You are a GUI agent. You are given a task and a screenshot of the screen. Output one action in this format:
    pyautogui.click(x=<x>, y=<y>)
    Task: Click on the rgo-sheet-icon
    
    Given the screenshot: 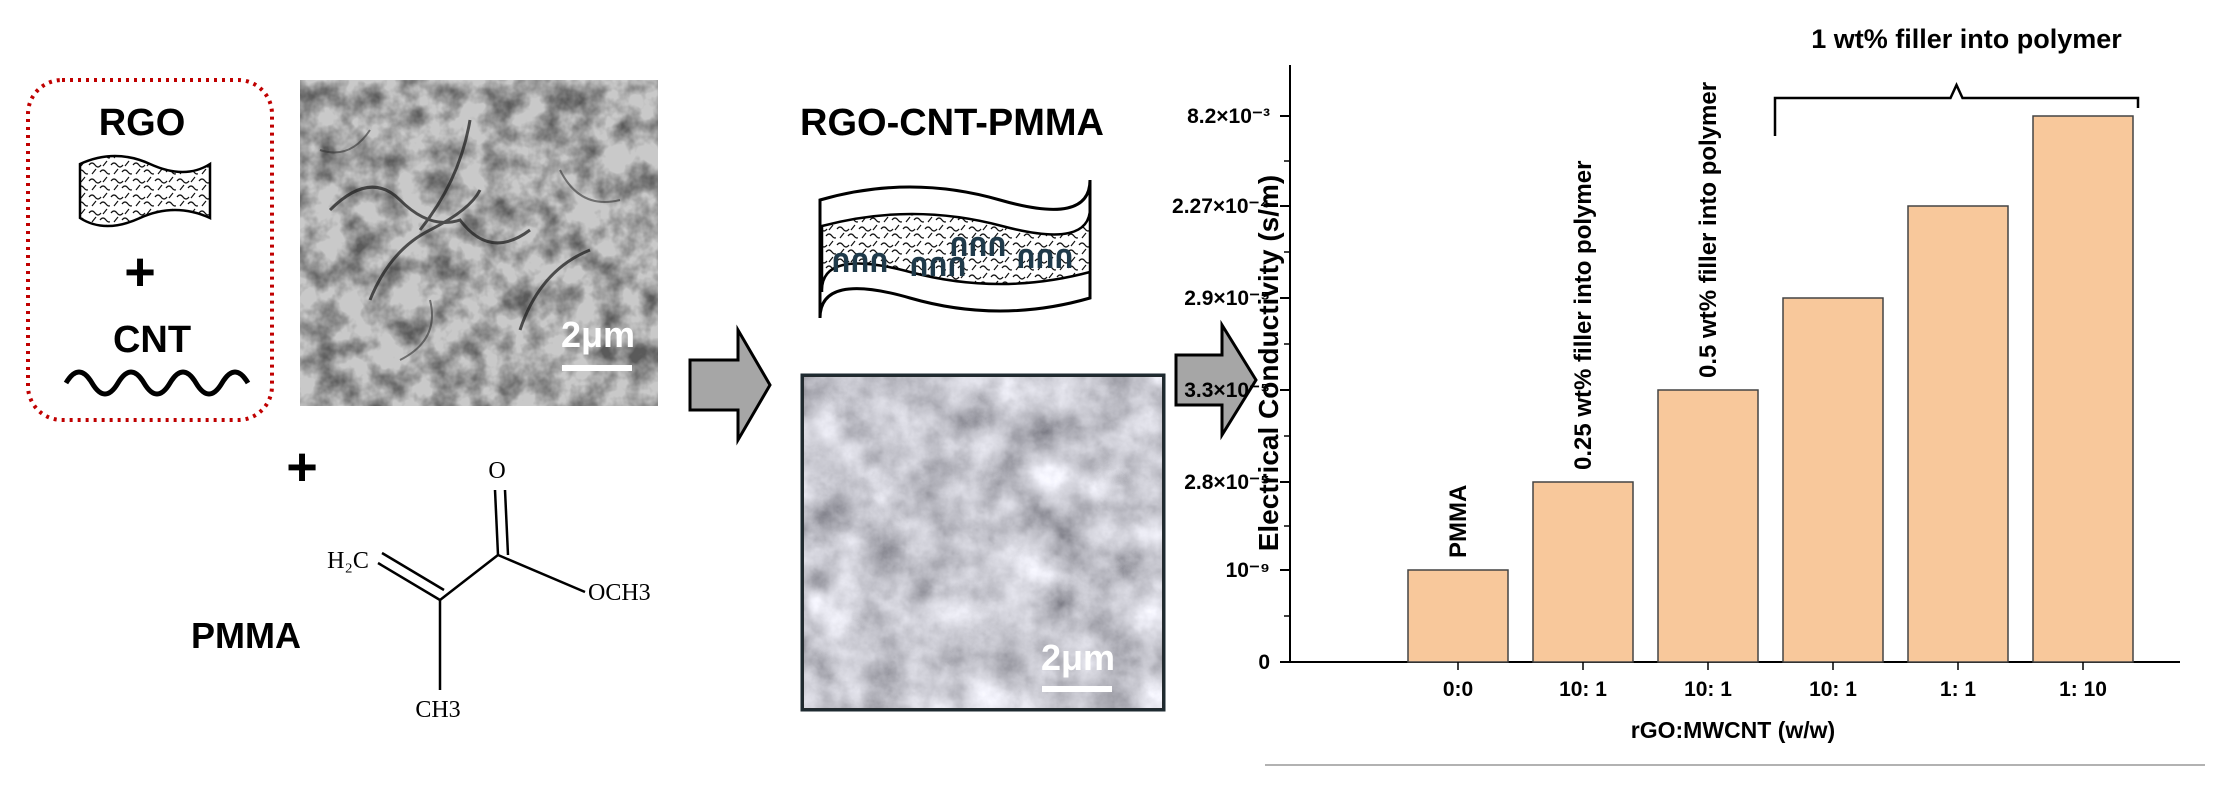 What is the action you would take?
    pyautogui.click(x=145, y=191)
    